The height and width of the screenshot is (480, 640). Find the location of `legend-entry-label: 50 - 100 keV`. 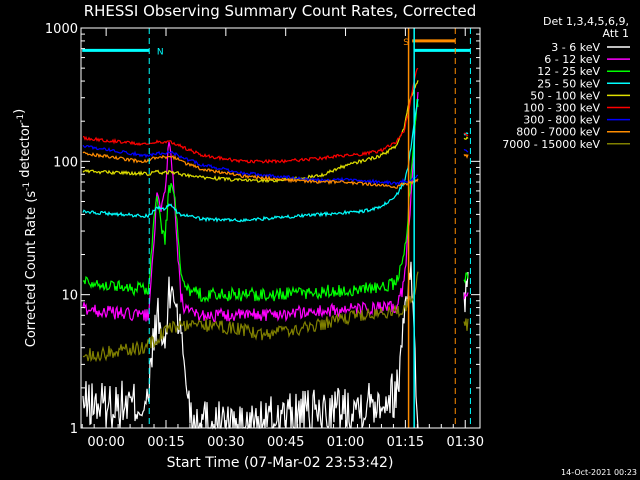

legend-entry-label: 50 - 100 keV is located at coordinates (565, 95).